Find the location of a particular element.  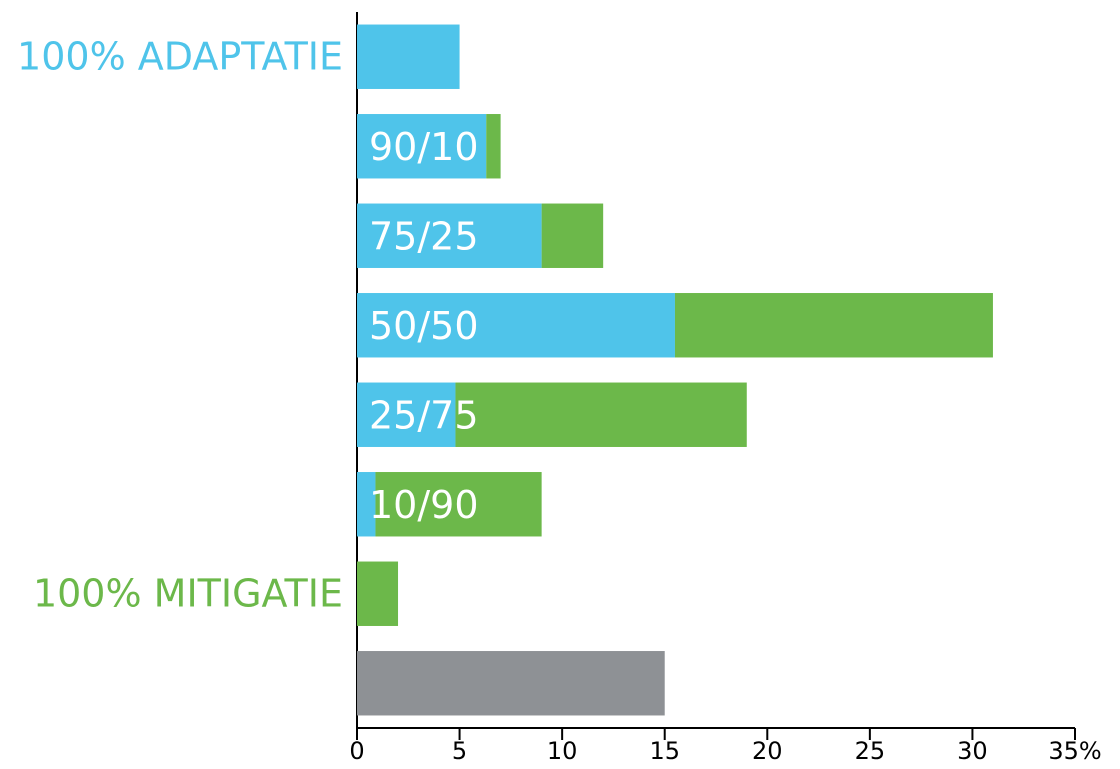

category-label: 100% MITIGATIE is located at coordinates (188, 593).